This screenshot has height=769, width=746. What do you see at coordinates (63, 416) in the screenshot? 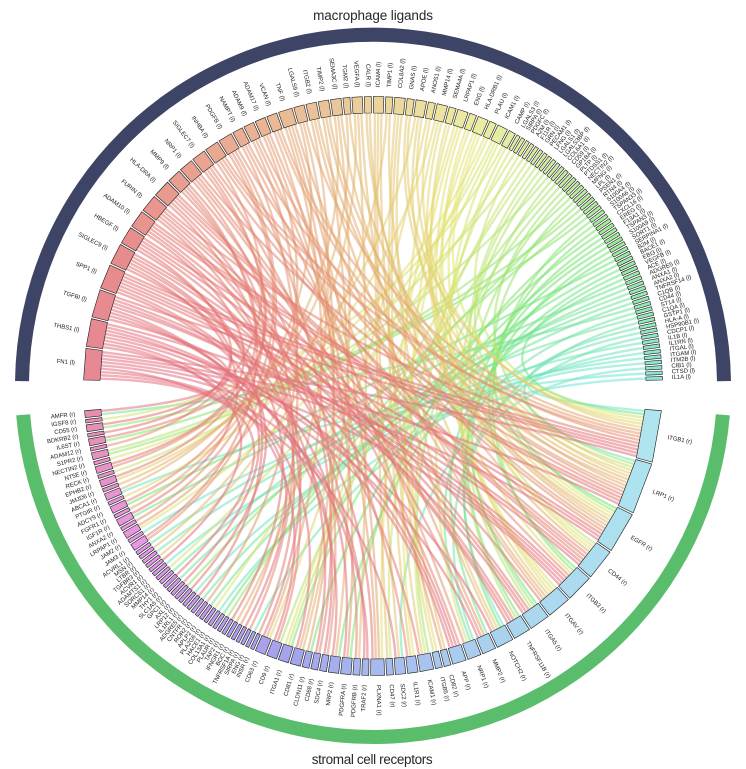
I see `svg-text: AMFR (r)` at bounding box center [63, 416].